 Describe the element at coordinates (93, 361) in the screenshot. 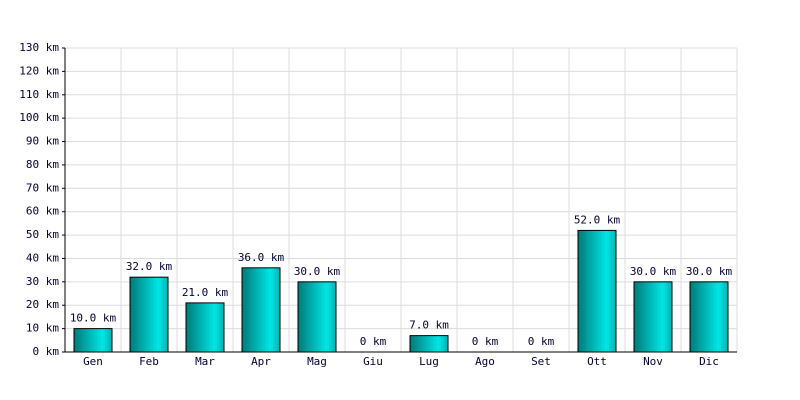

I see `x-tick-label: Gen` at that location.